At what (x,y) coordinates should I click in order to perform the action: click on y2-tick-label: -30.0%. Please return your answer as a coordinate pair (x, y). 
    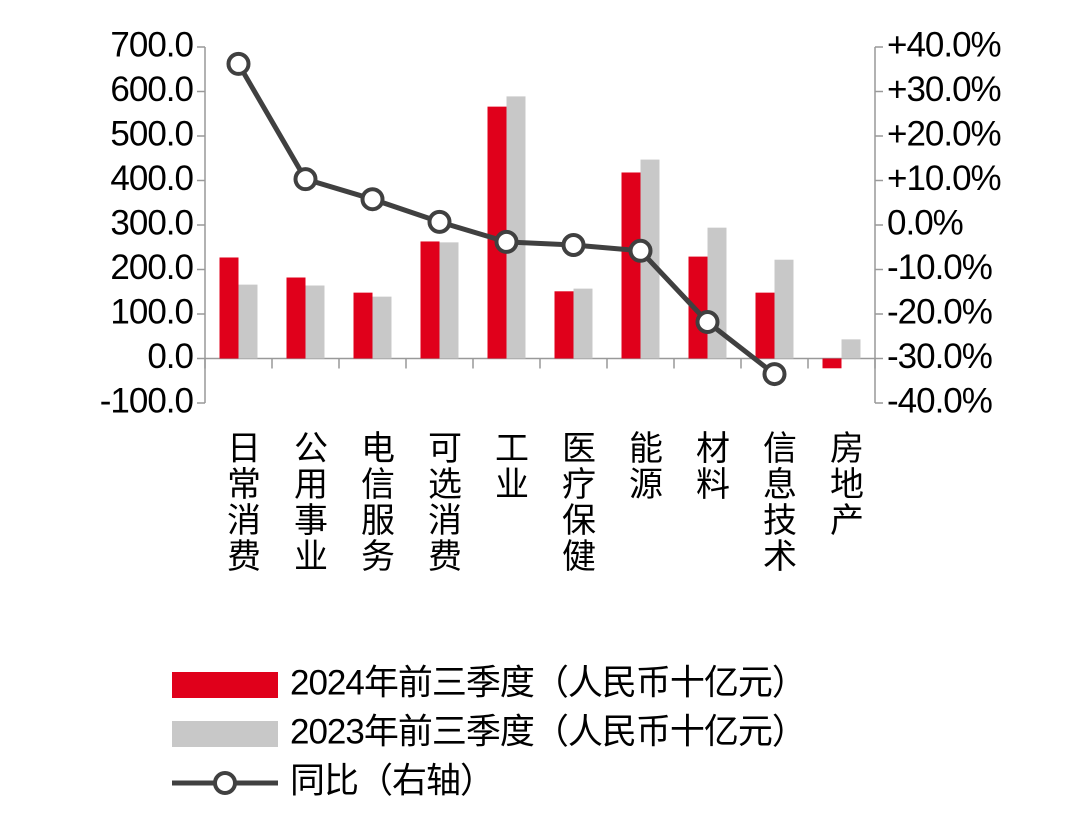
    Looking at the image, I should click on (939, 356).